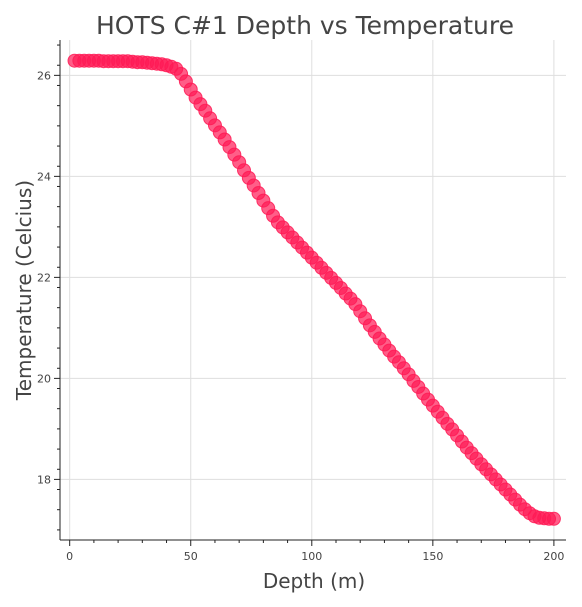  Describe the element at coordinates (44, 75) in the screenshot. I see `y-tick-label: 26` at that location.